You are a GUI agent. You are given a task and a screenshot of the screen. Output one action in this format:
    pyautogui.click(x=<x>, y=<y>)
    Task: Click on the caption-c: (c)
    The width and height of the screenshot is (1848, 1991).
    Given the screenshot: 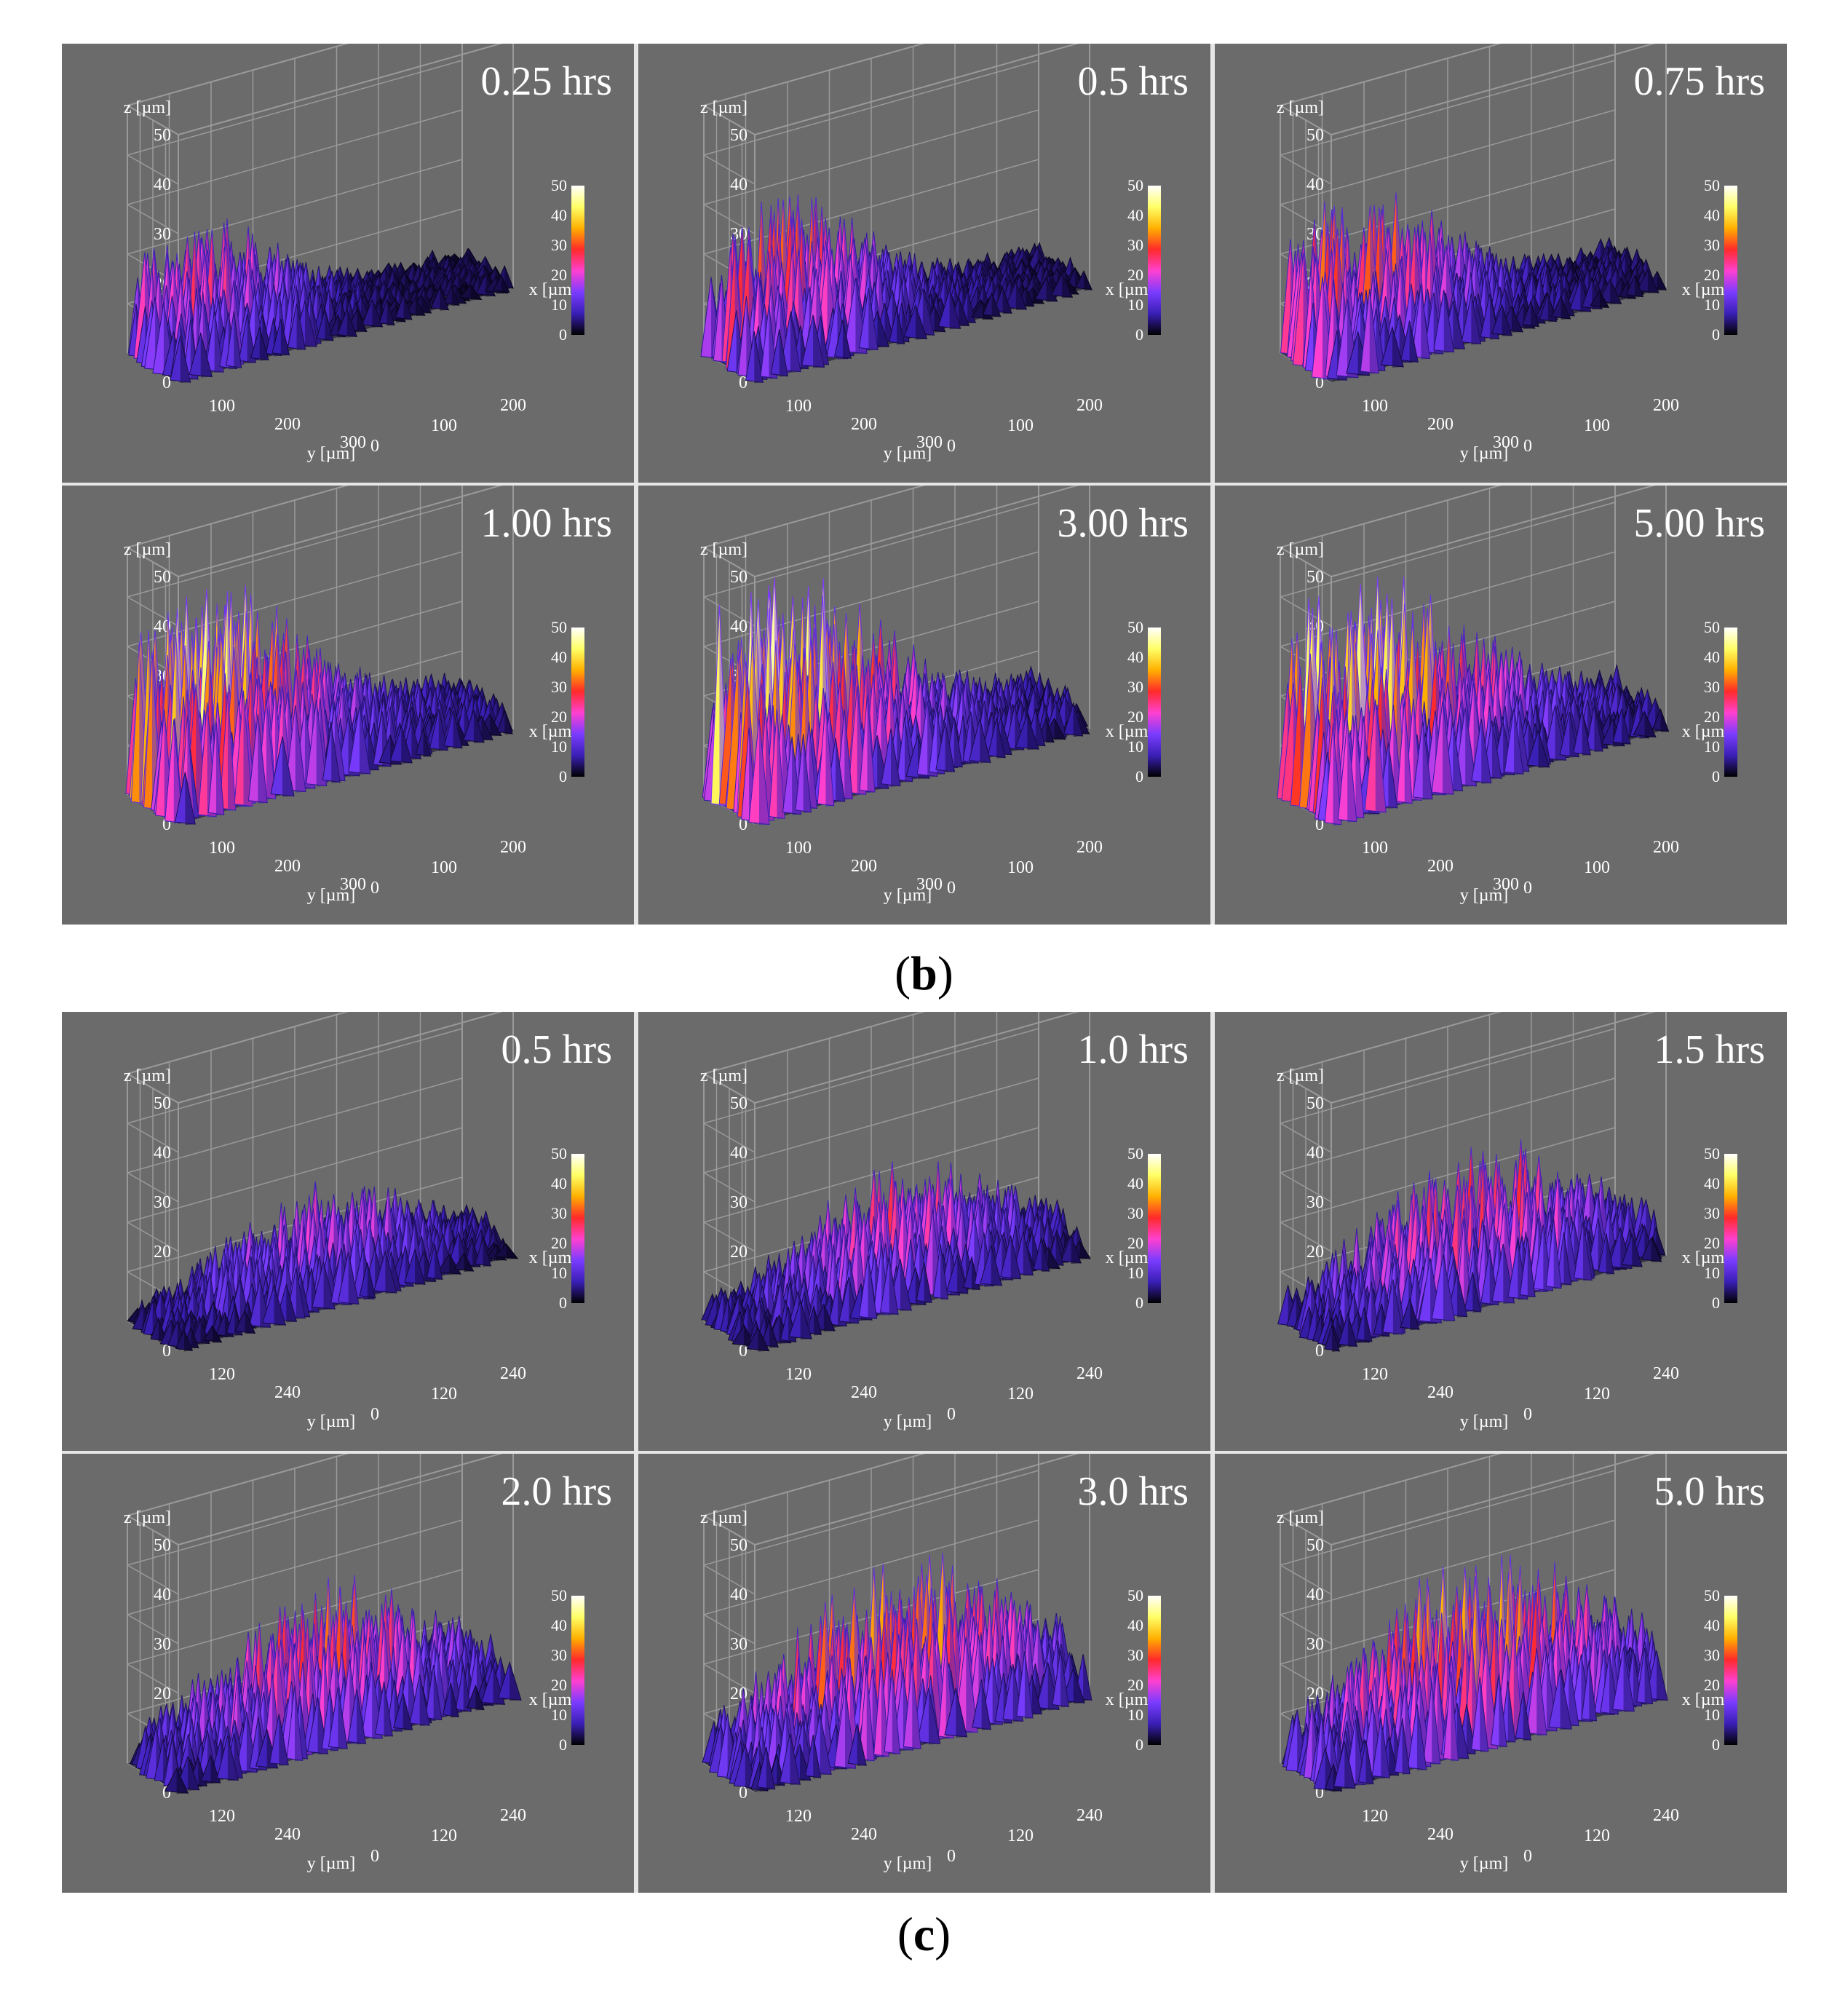 What is the action you would take?
    pyautogui.click(x=924, y=1934)
    